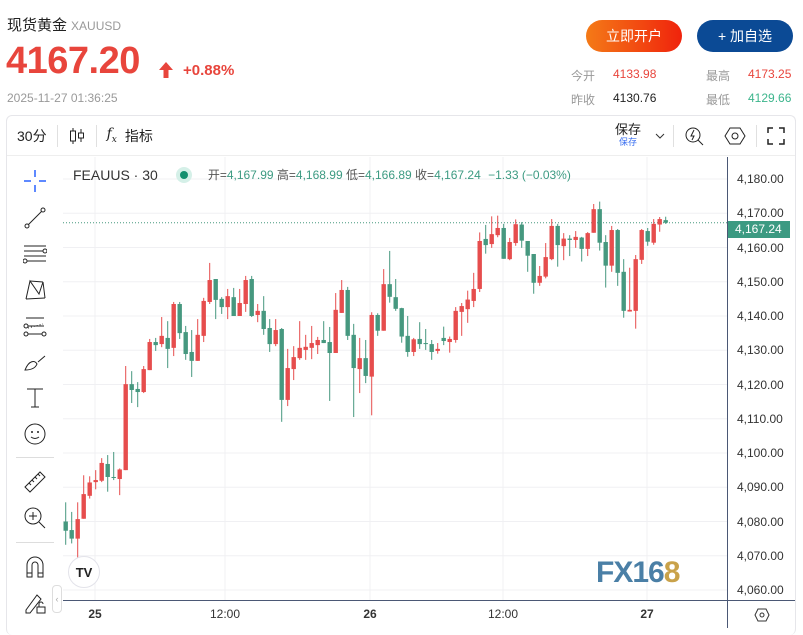 This screenshot has height=635, width=803. Describe the element at coordinates (630, 572) in the screenshot. I see `watermark-text: FX16` at that location.